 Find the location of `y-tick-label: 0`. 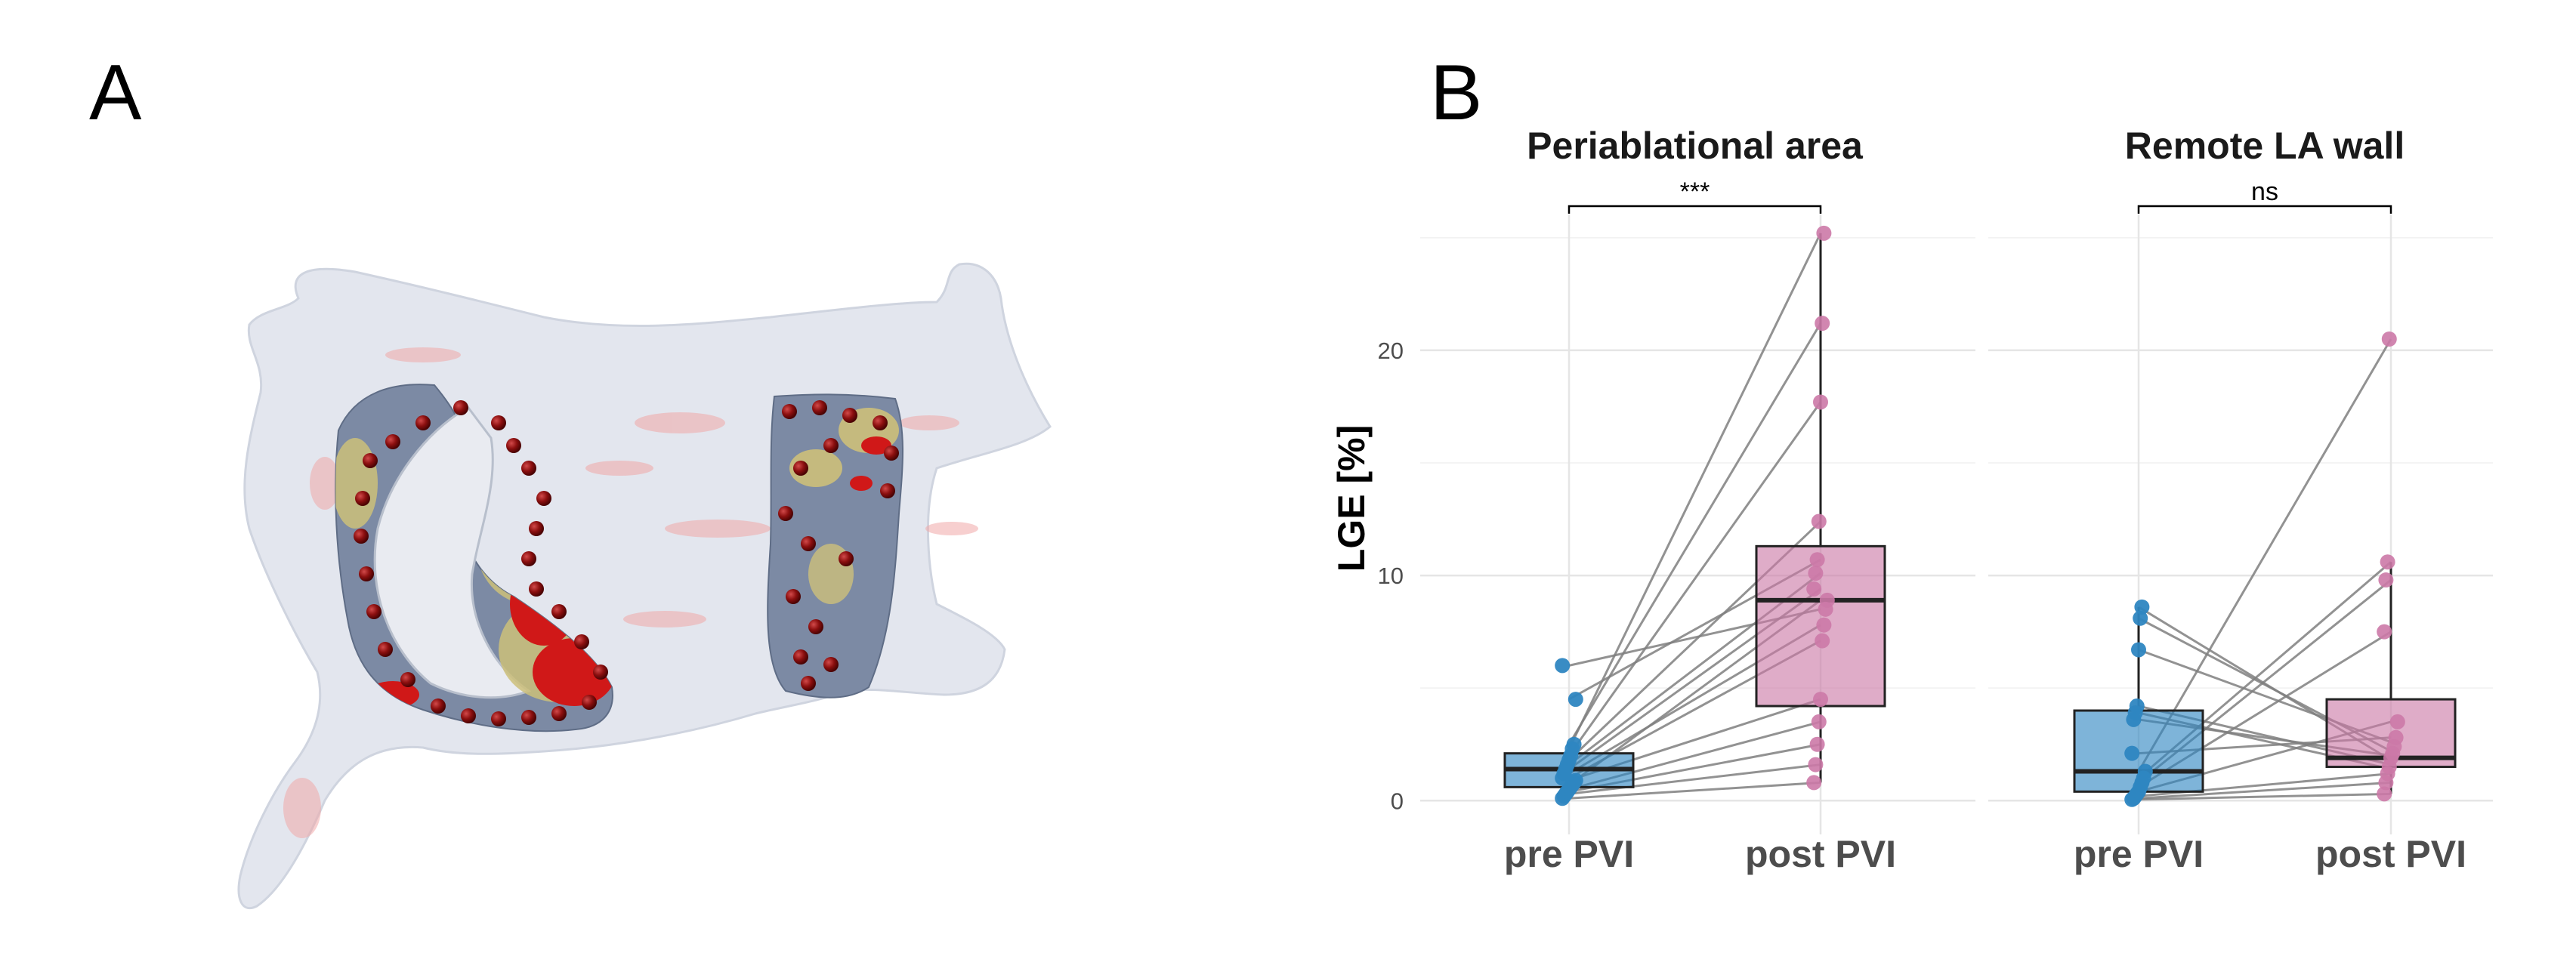

y-tick-label: 0 is located at coordinates (1397, 801).